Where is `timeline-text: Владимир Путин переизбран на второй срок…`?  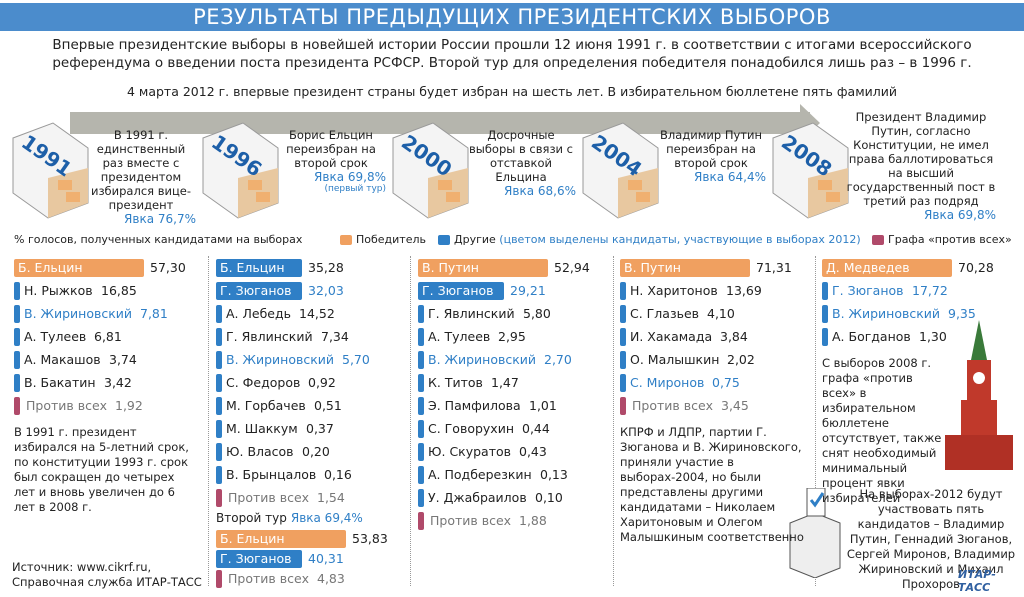 timeline-text: Владимир Путин переизбран на второй срок… is located at coordinates (711, 156).